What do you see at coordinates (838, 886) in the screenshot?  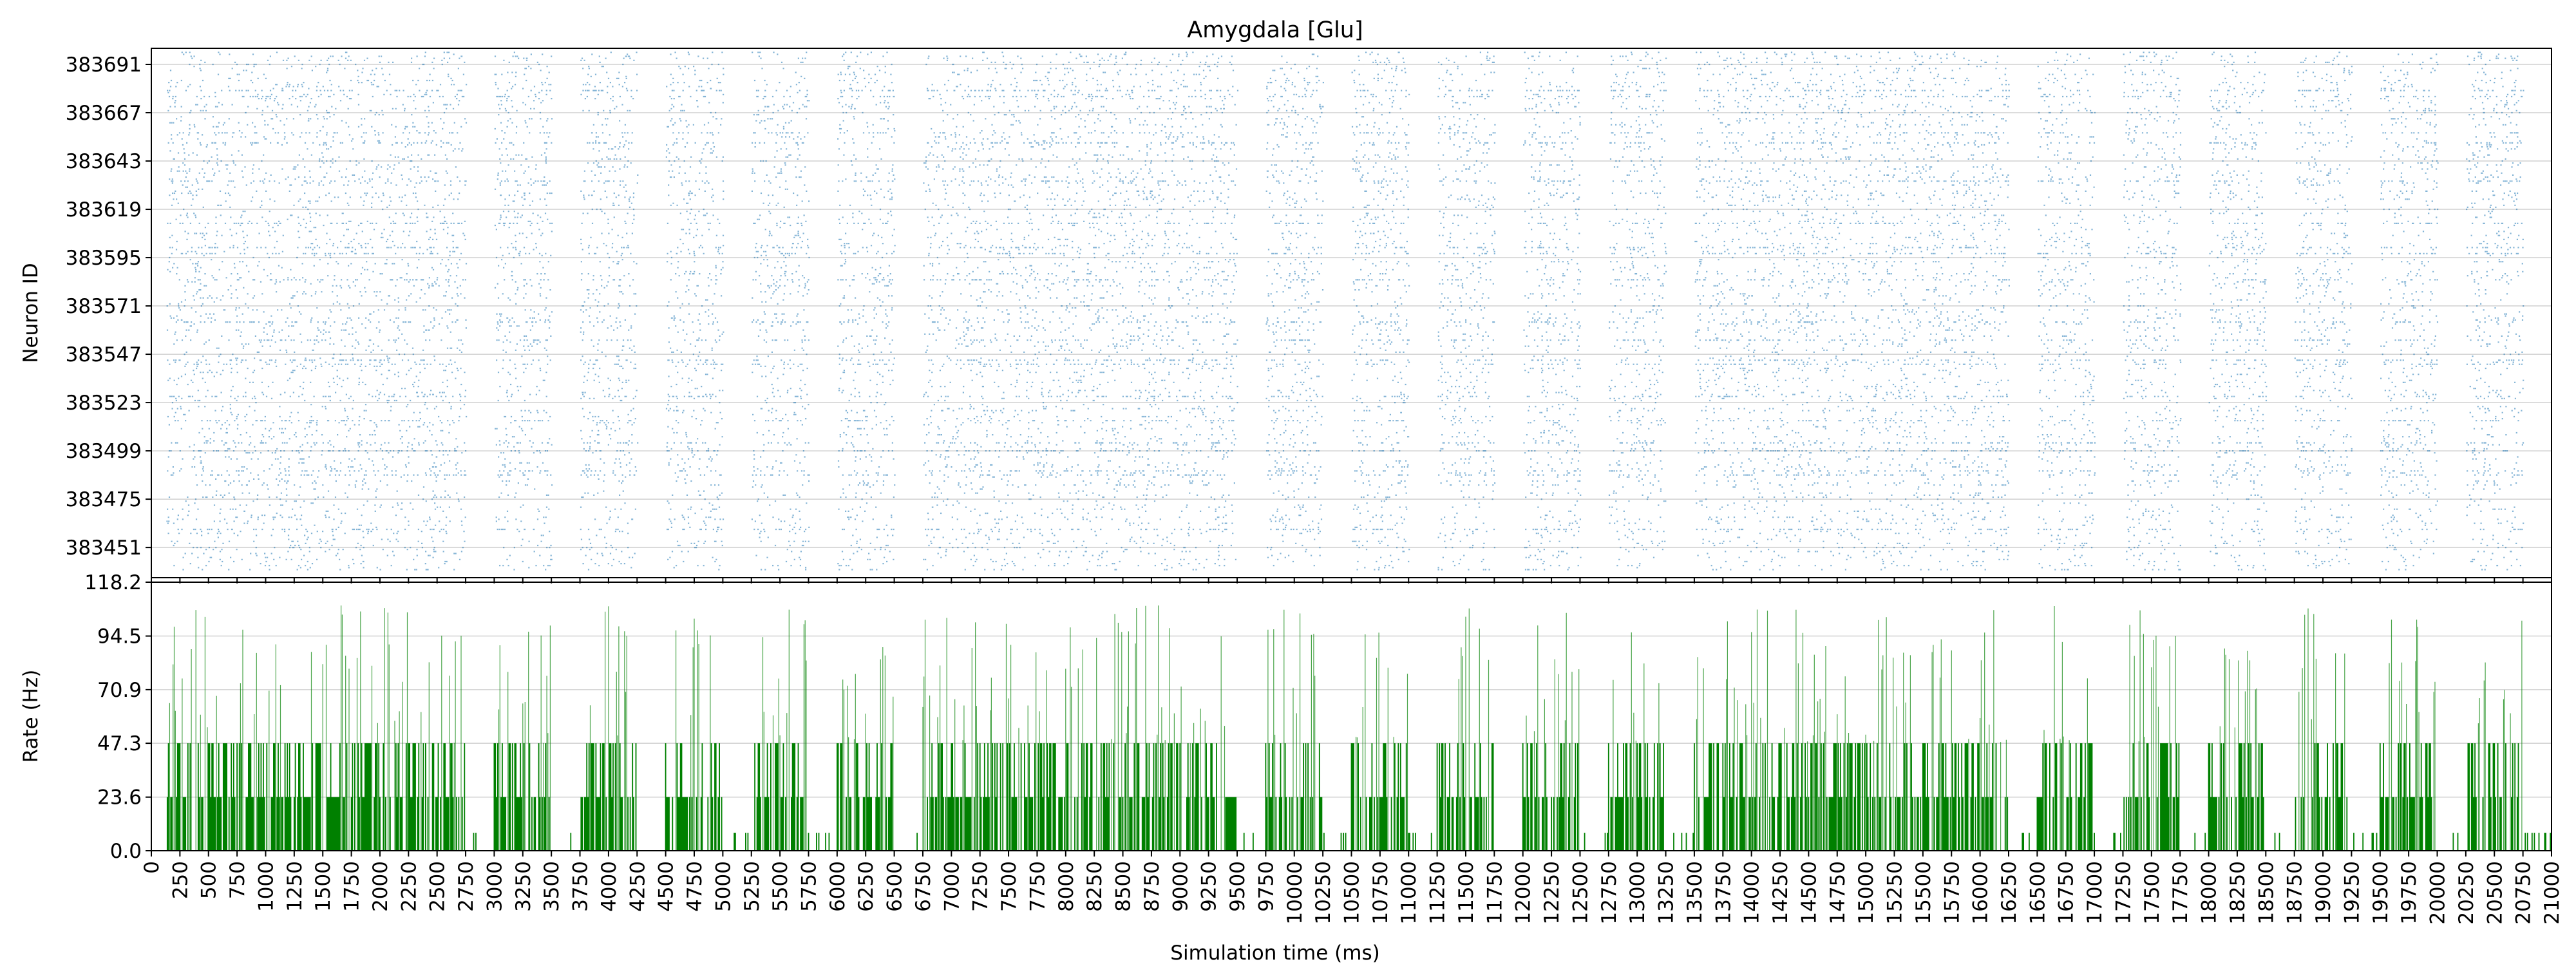 I see `rate-x-tick-label: 6000` at bounding box center [838, 886].